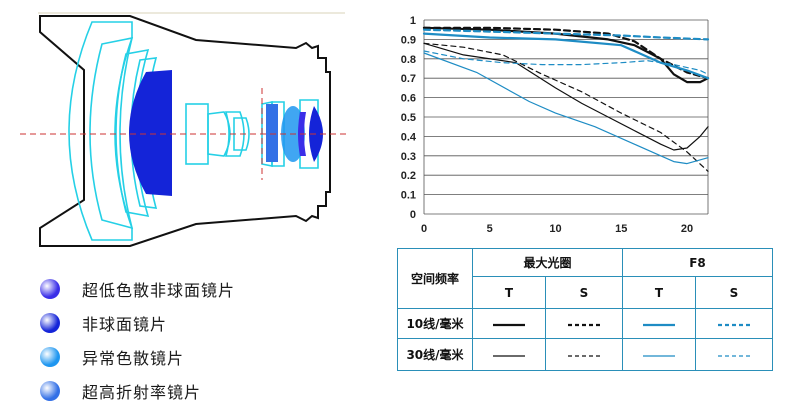 Image resolution: width=803 pixels, height=408 pixels. Describe the element at coordinates (413, 215) in the screenshot. I see `y-tick-label: 0` at that location.